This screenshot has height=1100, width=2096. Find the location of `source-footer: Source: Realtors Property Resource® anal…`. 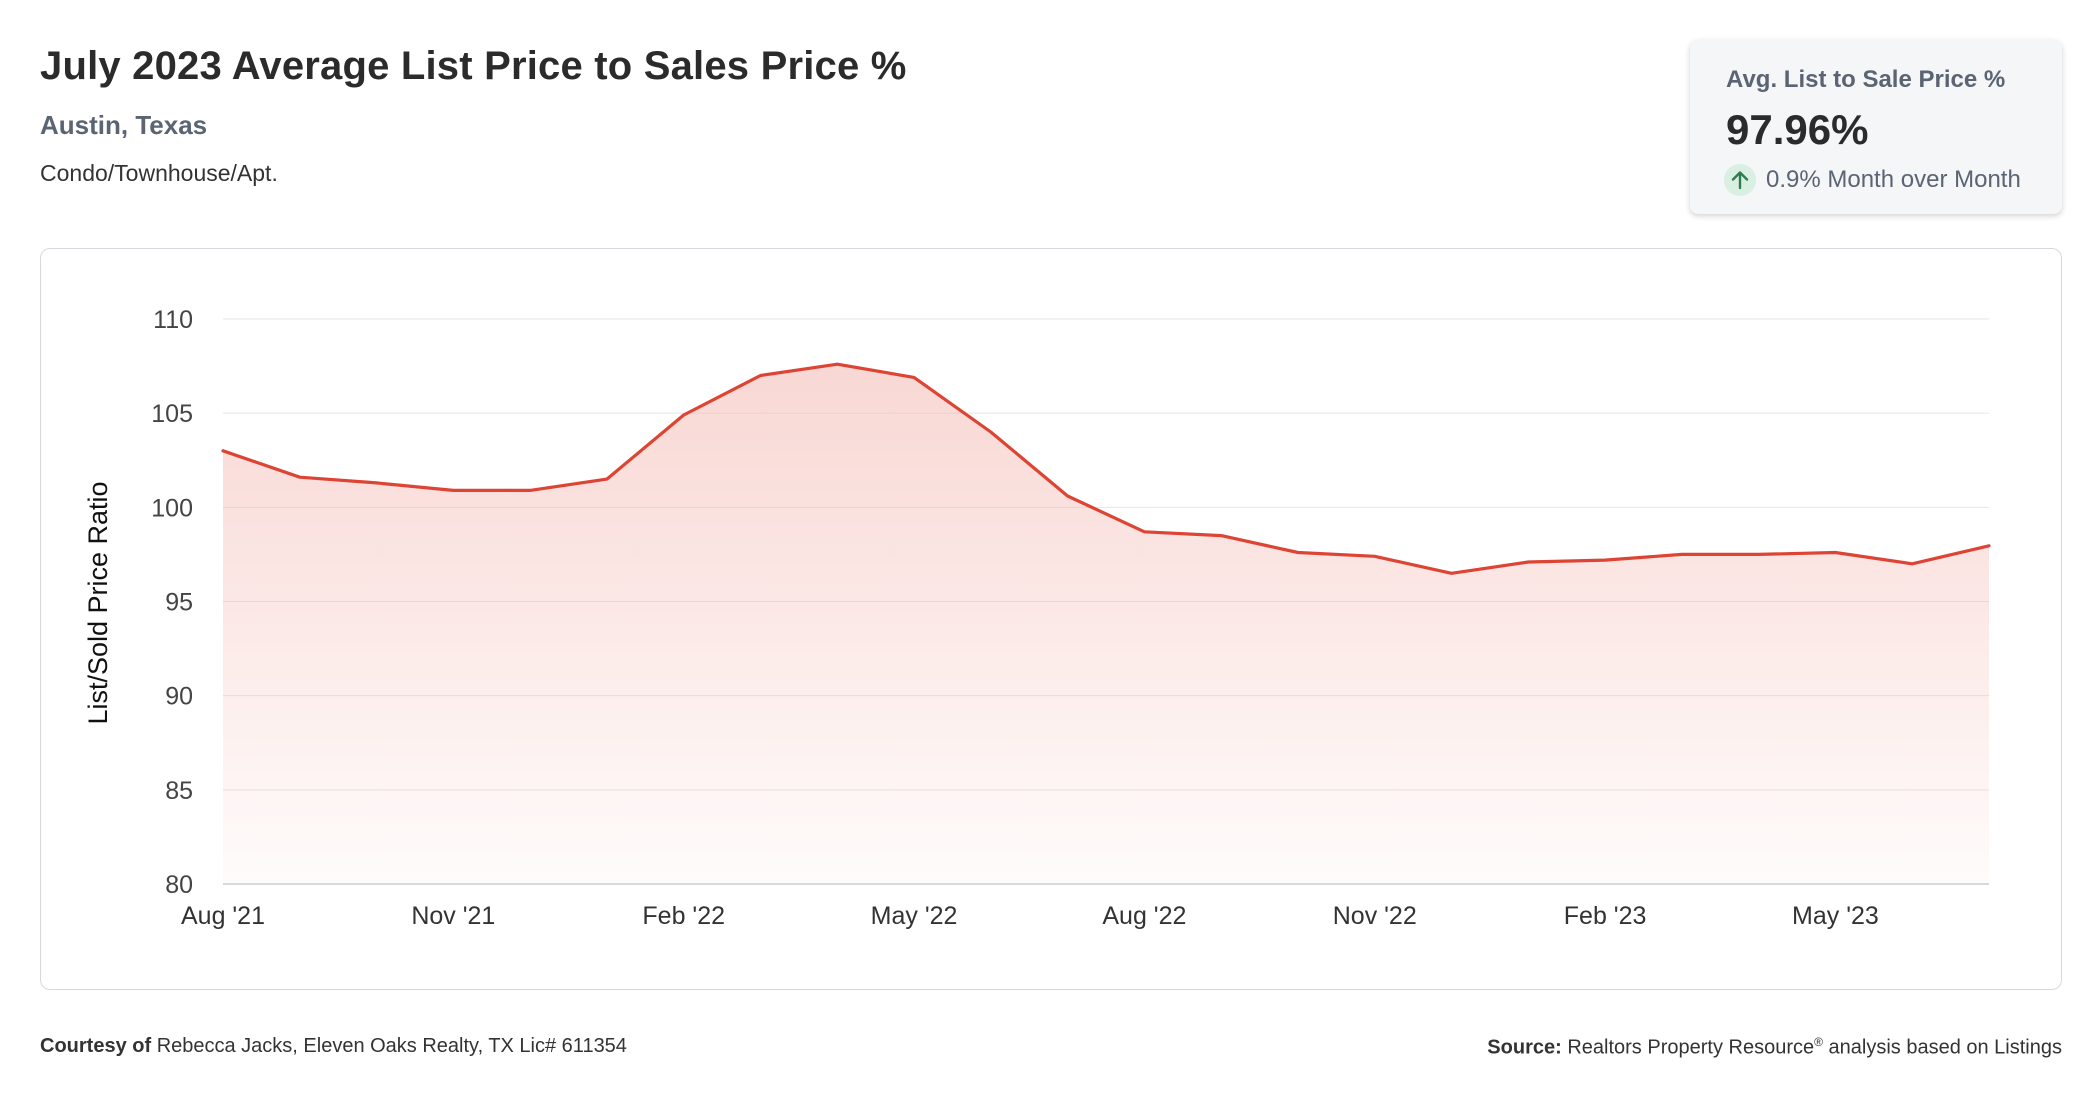

source-footer: Source: Realtors Property Resource® anal… is located at coordinates (1774, 1047).